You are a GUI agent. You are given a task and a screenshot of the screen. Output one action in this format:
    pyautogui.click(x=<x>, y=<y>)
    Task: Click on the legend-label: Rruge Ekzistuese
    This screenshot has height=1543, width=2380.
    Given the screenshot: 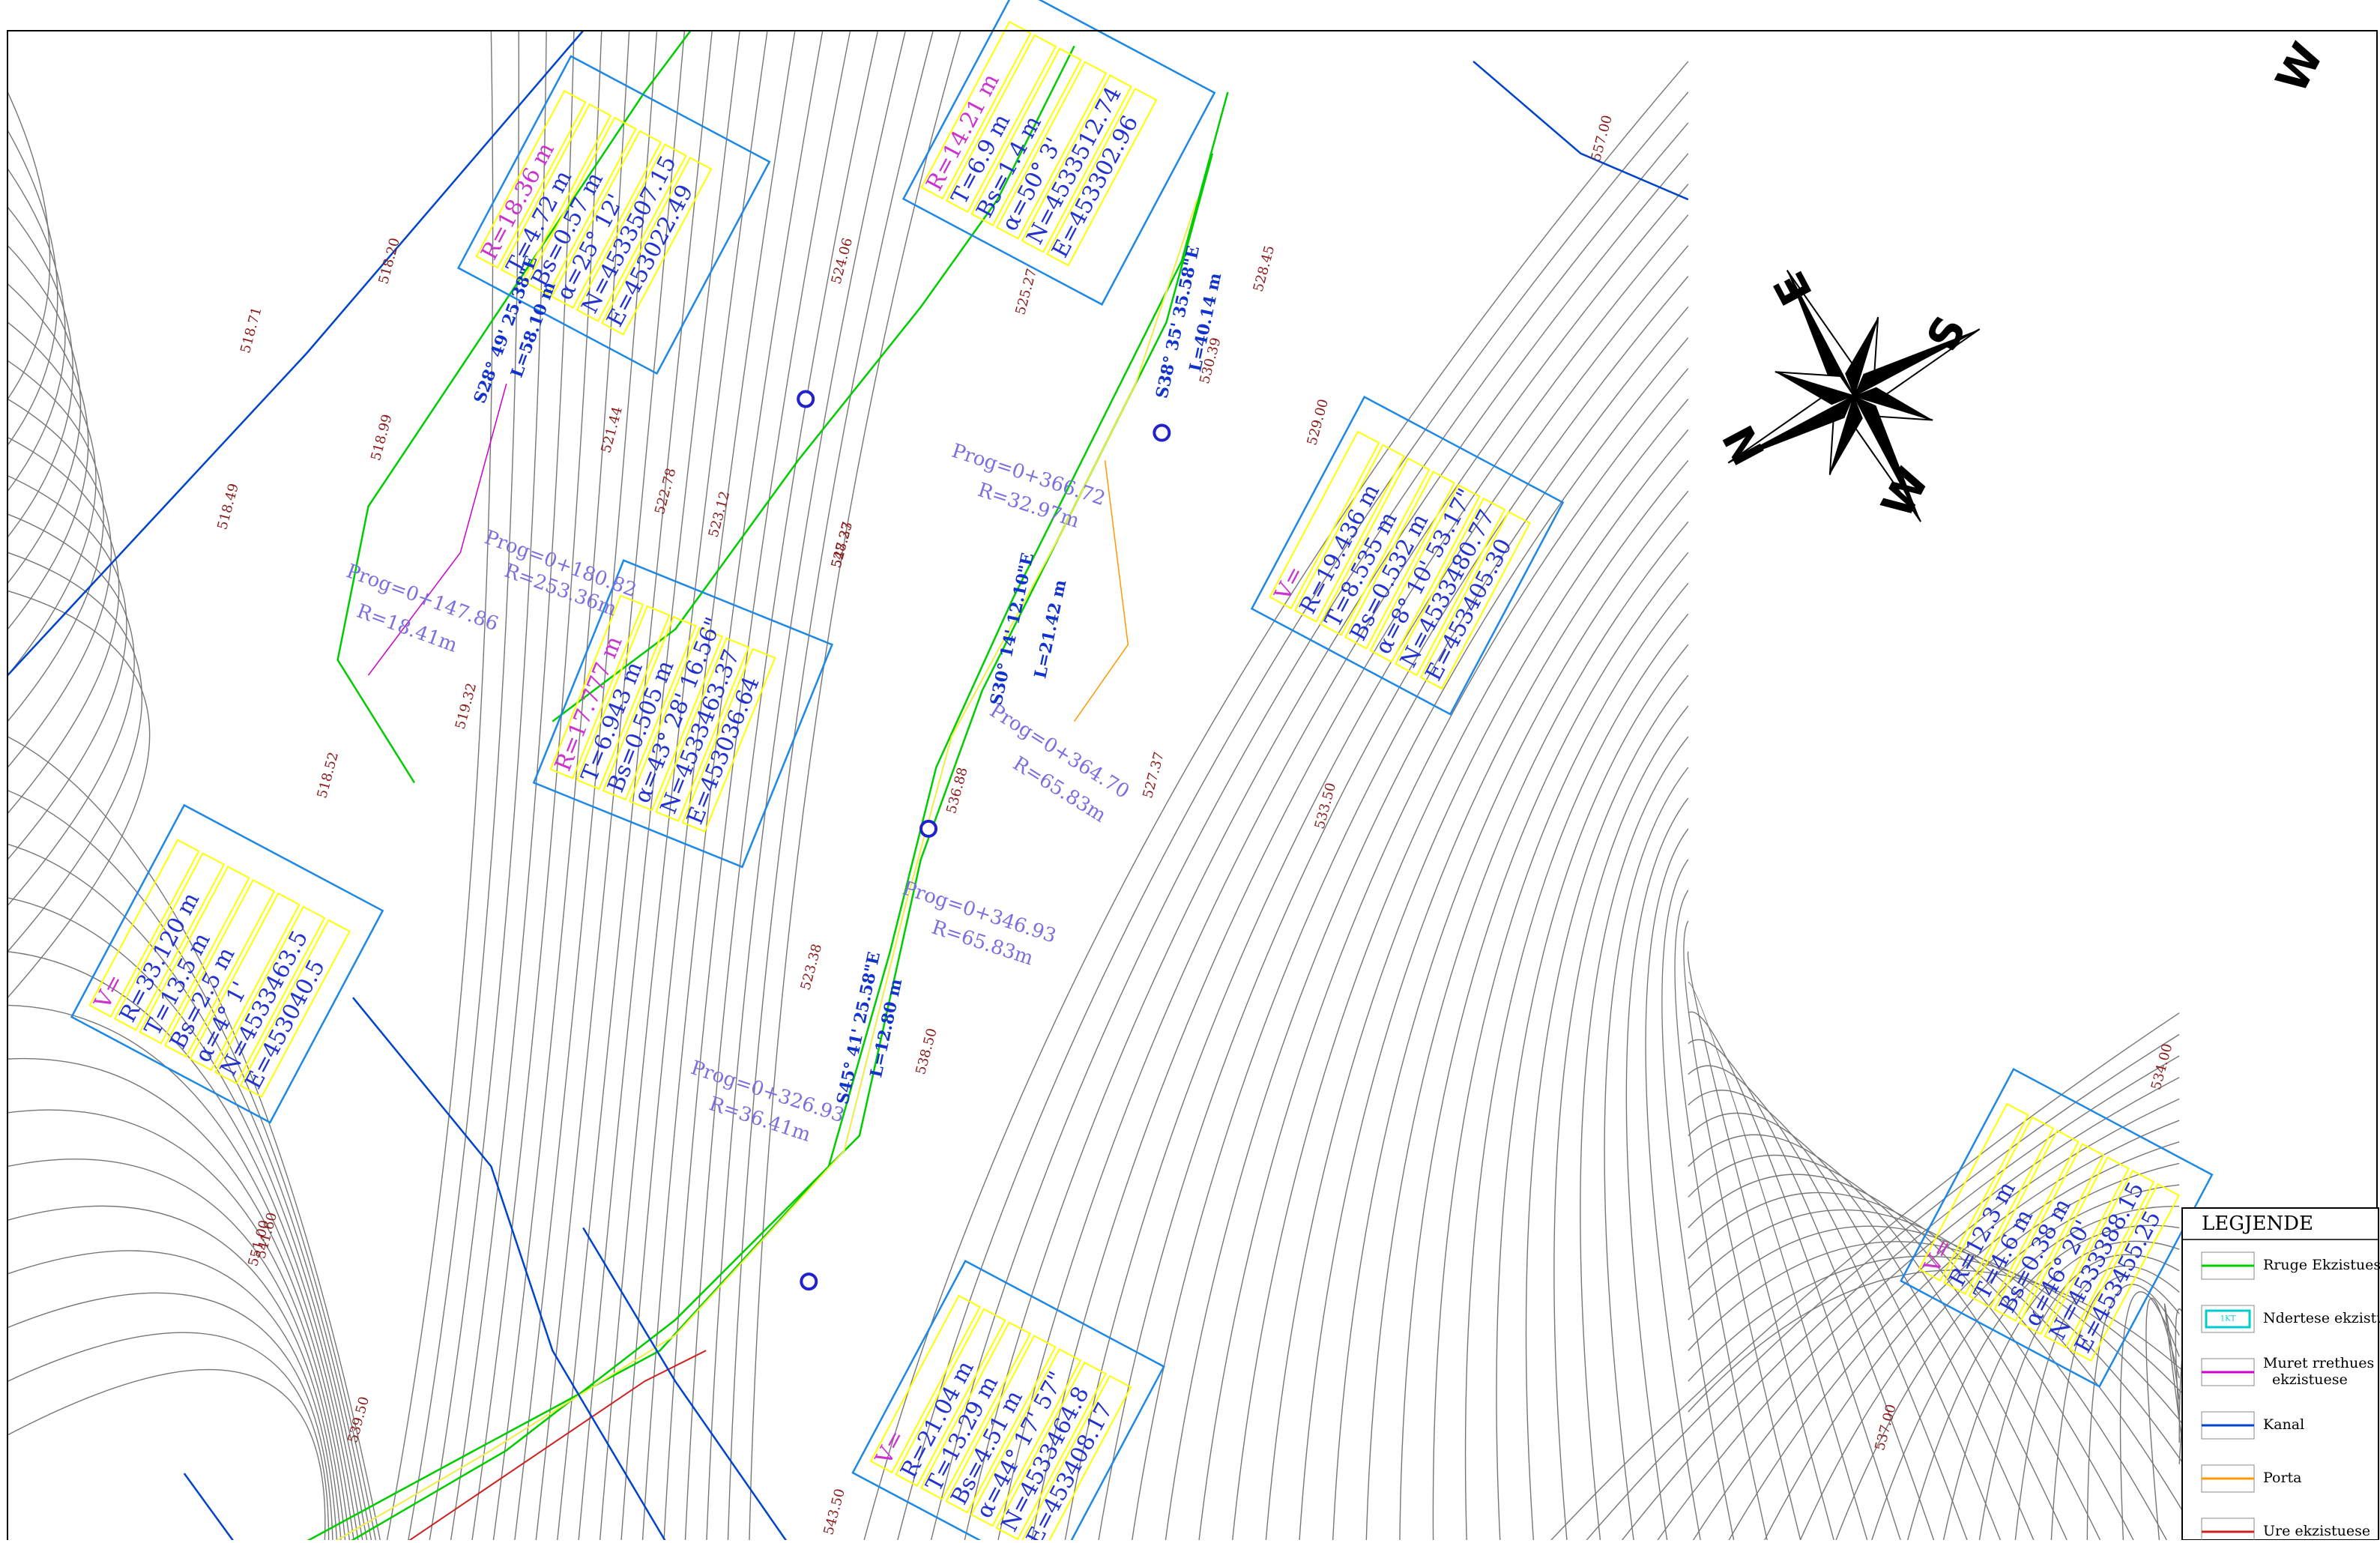 What is the action you would take?
    pyautogui.click(x=2321, y=1265)
    